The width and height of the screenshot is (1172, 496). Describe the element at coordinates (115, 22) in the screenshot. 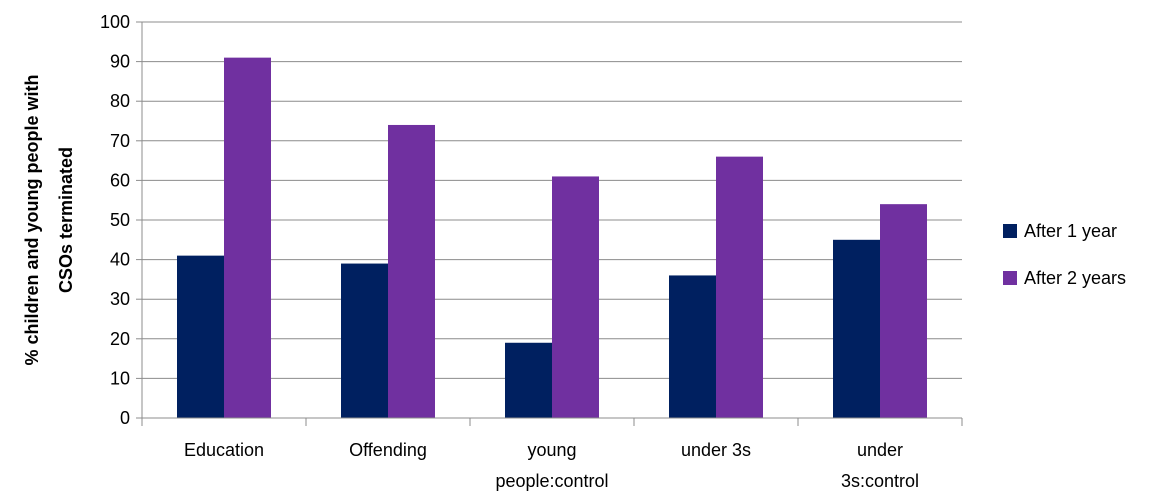

I see `y-tick-label: 100` at that location.